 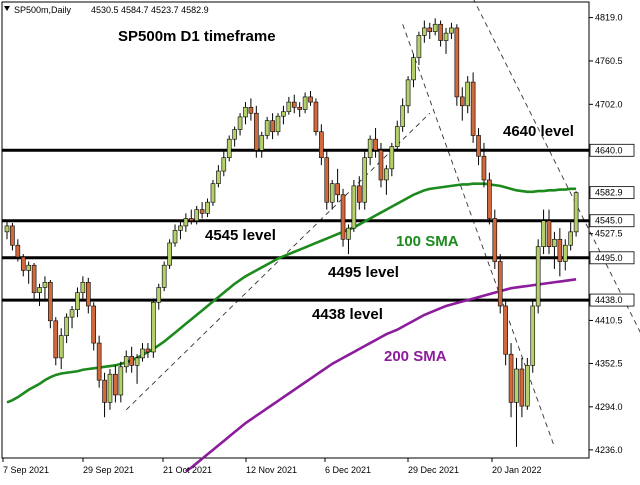 I want to click on price-box, so click(x=612, y=221).